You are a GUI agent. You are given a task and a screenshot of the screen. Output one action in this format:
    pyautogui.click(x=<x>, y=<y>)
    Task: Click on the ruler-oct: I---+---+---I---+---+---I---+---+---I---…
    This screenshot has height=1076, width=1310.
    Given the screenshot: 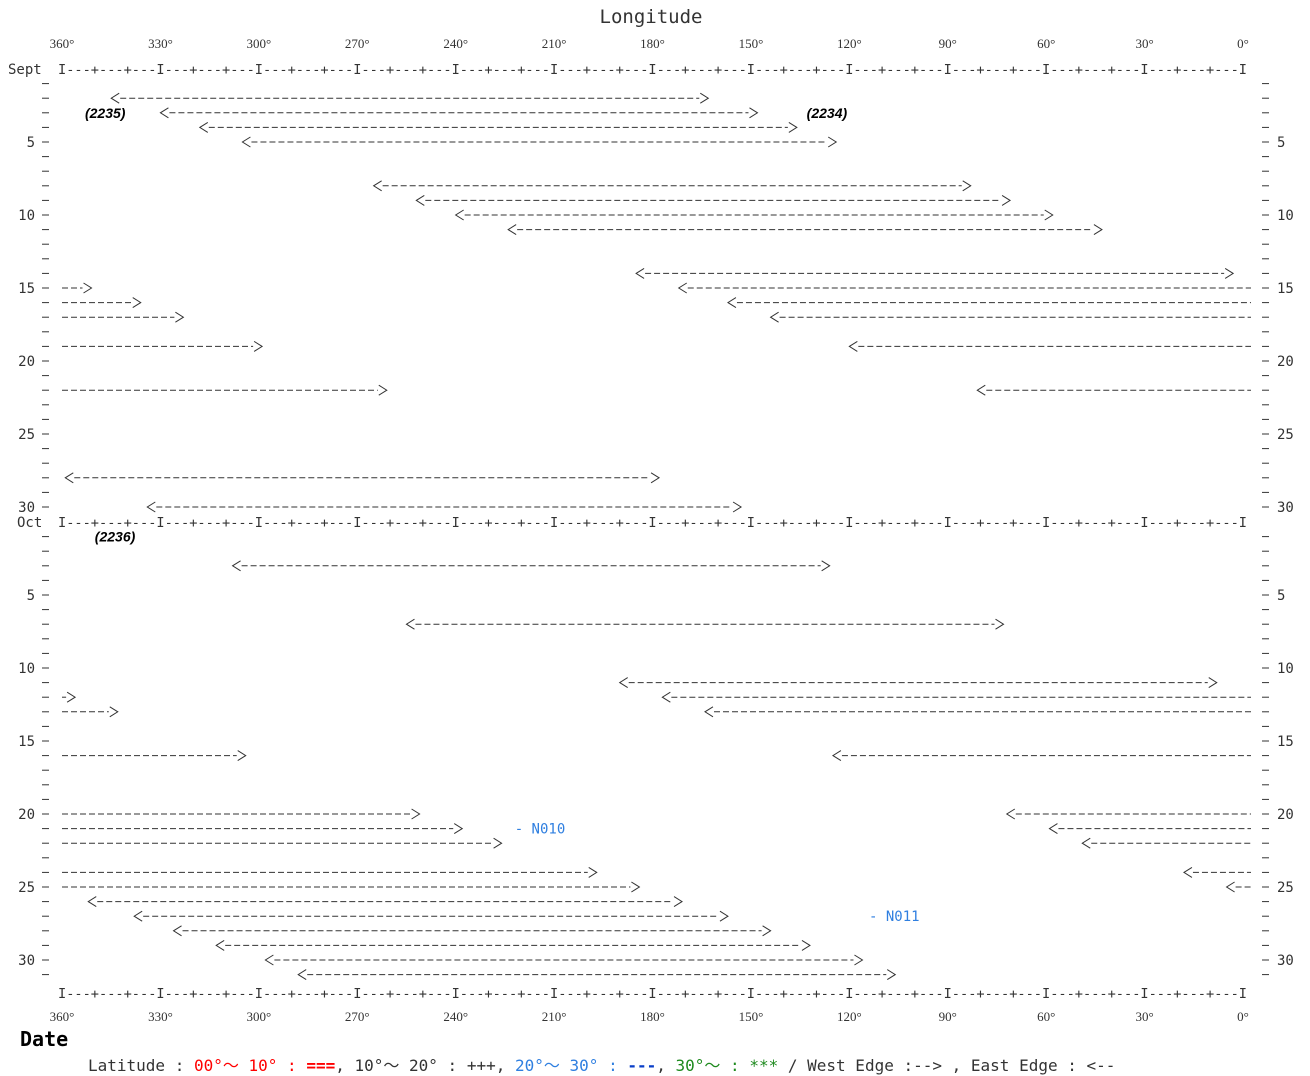 What is the action you would take?
    pyautogui.click(x=652, y=523)
    